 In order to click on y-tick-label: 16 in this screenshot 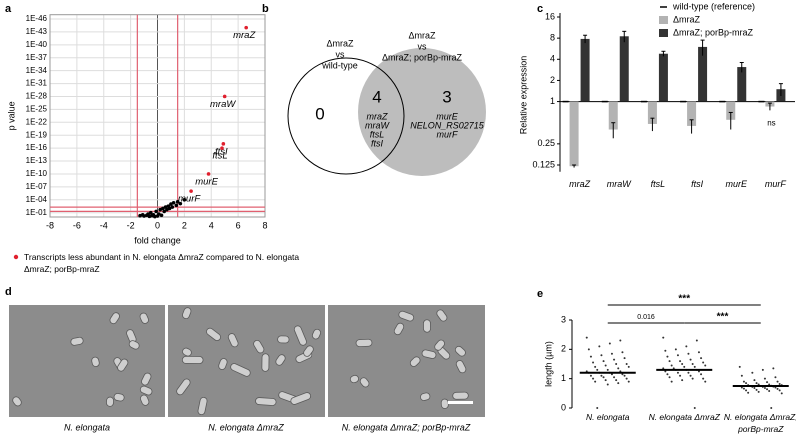, I will do `click(550, 16)`.